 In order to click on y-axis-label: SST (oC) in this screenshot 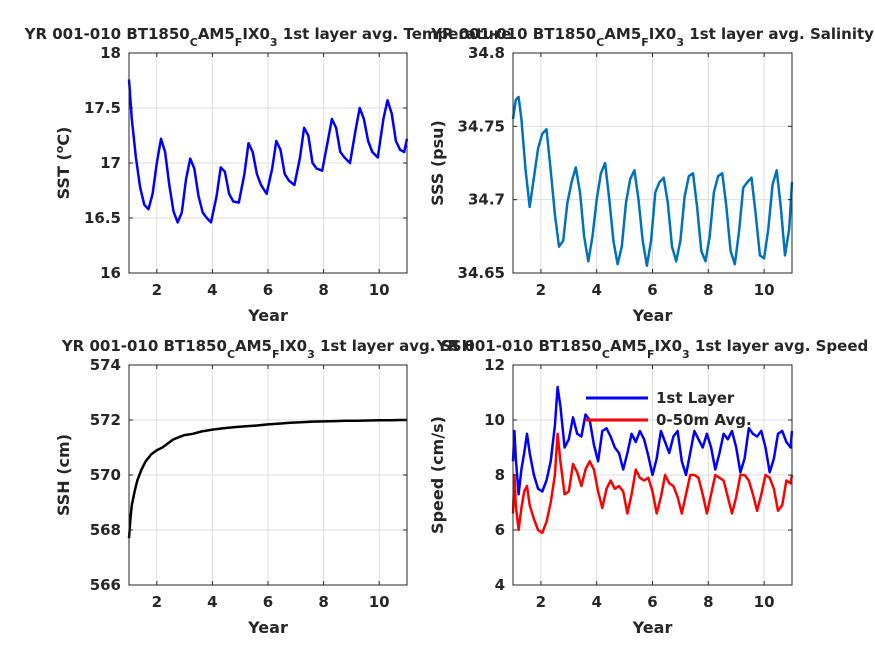, I will do `click(63, 163)`.